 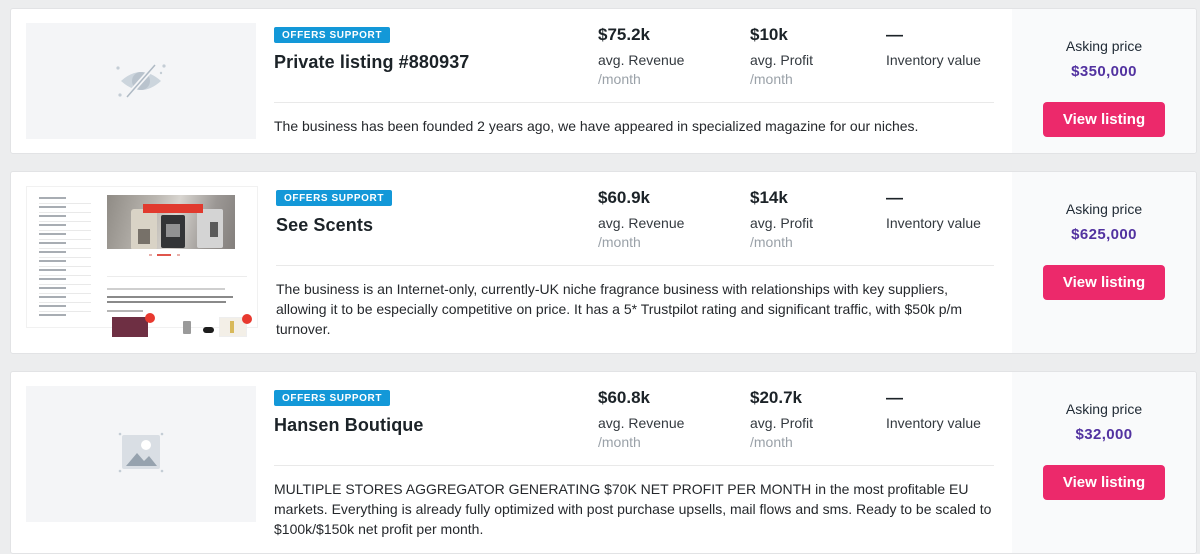 What do you see at coordinates (624, 197) in the screenshot?
I see `revenue-value: $60.9k` at bounding box center [624, 197].